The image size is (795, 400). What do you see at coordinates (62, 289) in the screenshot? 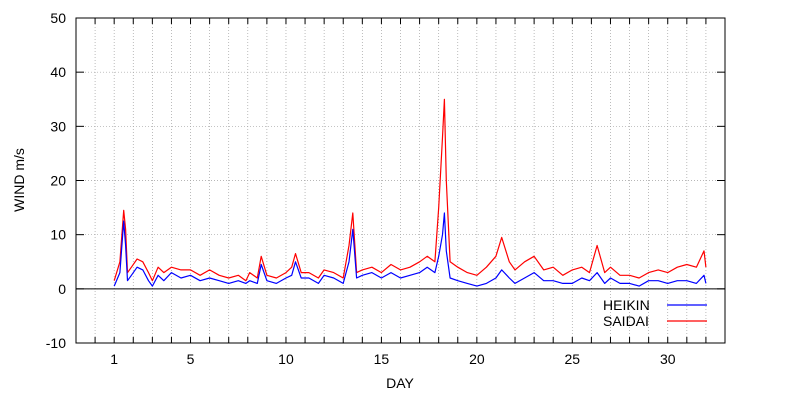
I see `y-tick-label: 0` at bounding box center [62, 289].